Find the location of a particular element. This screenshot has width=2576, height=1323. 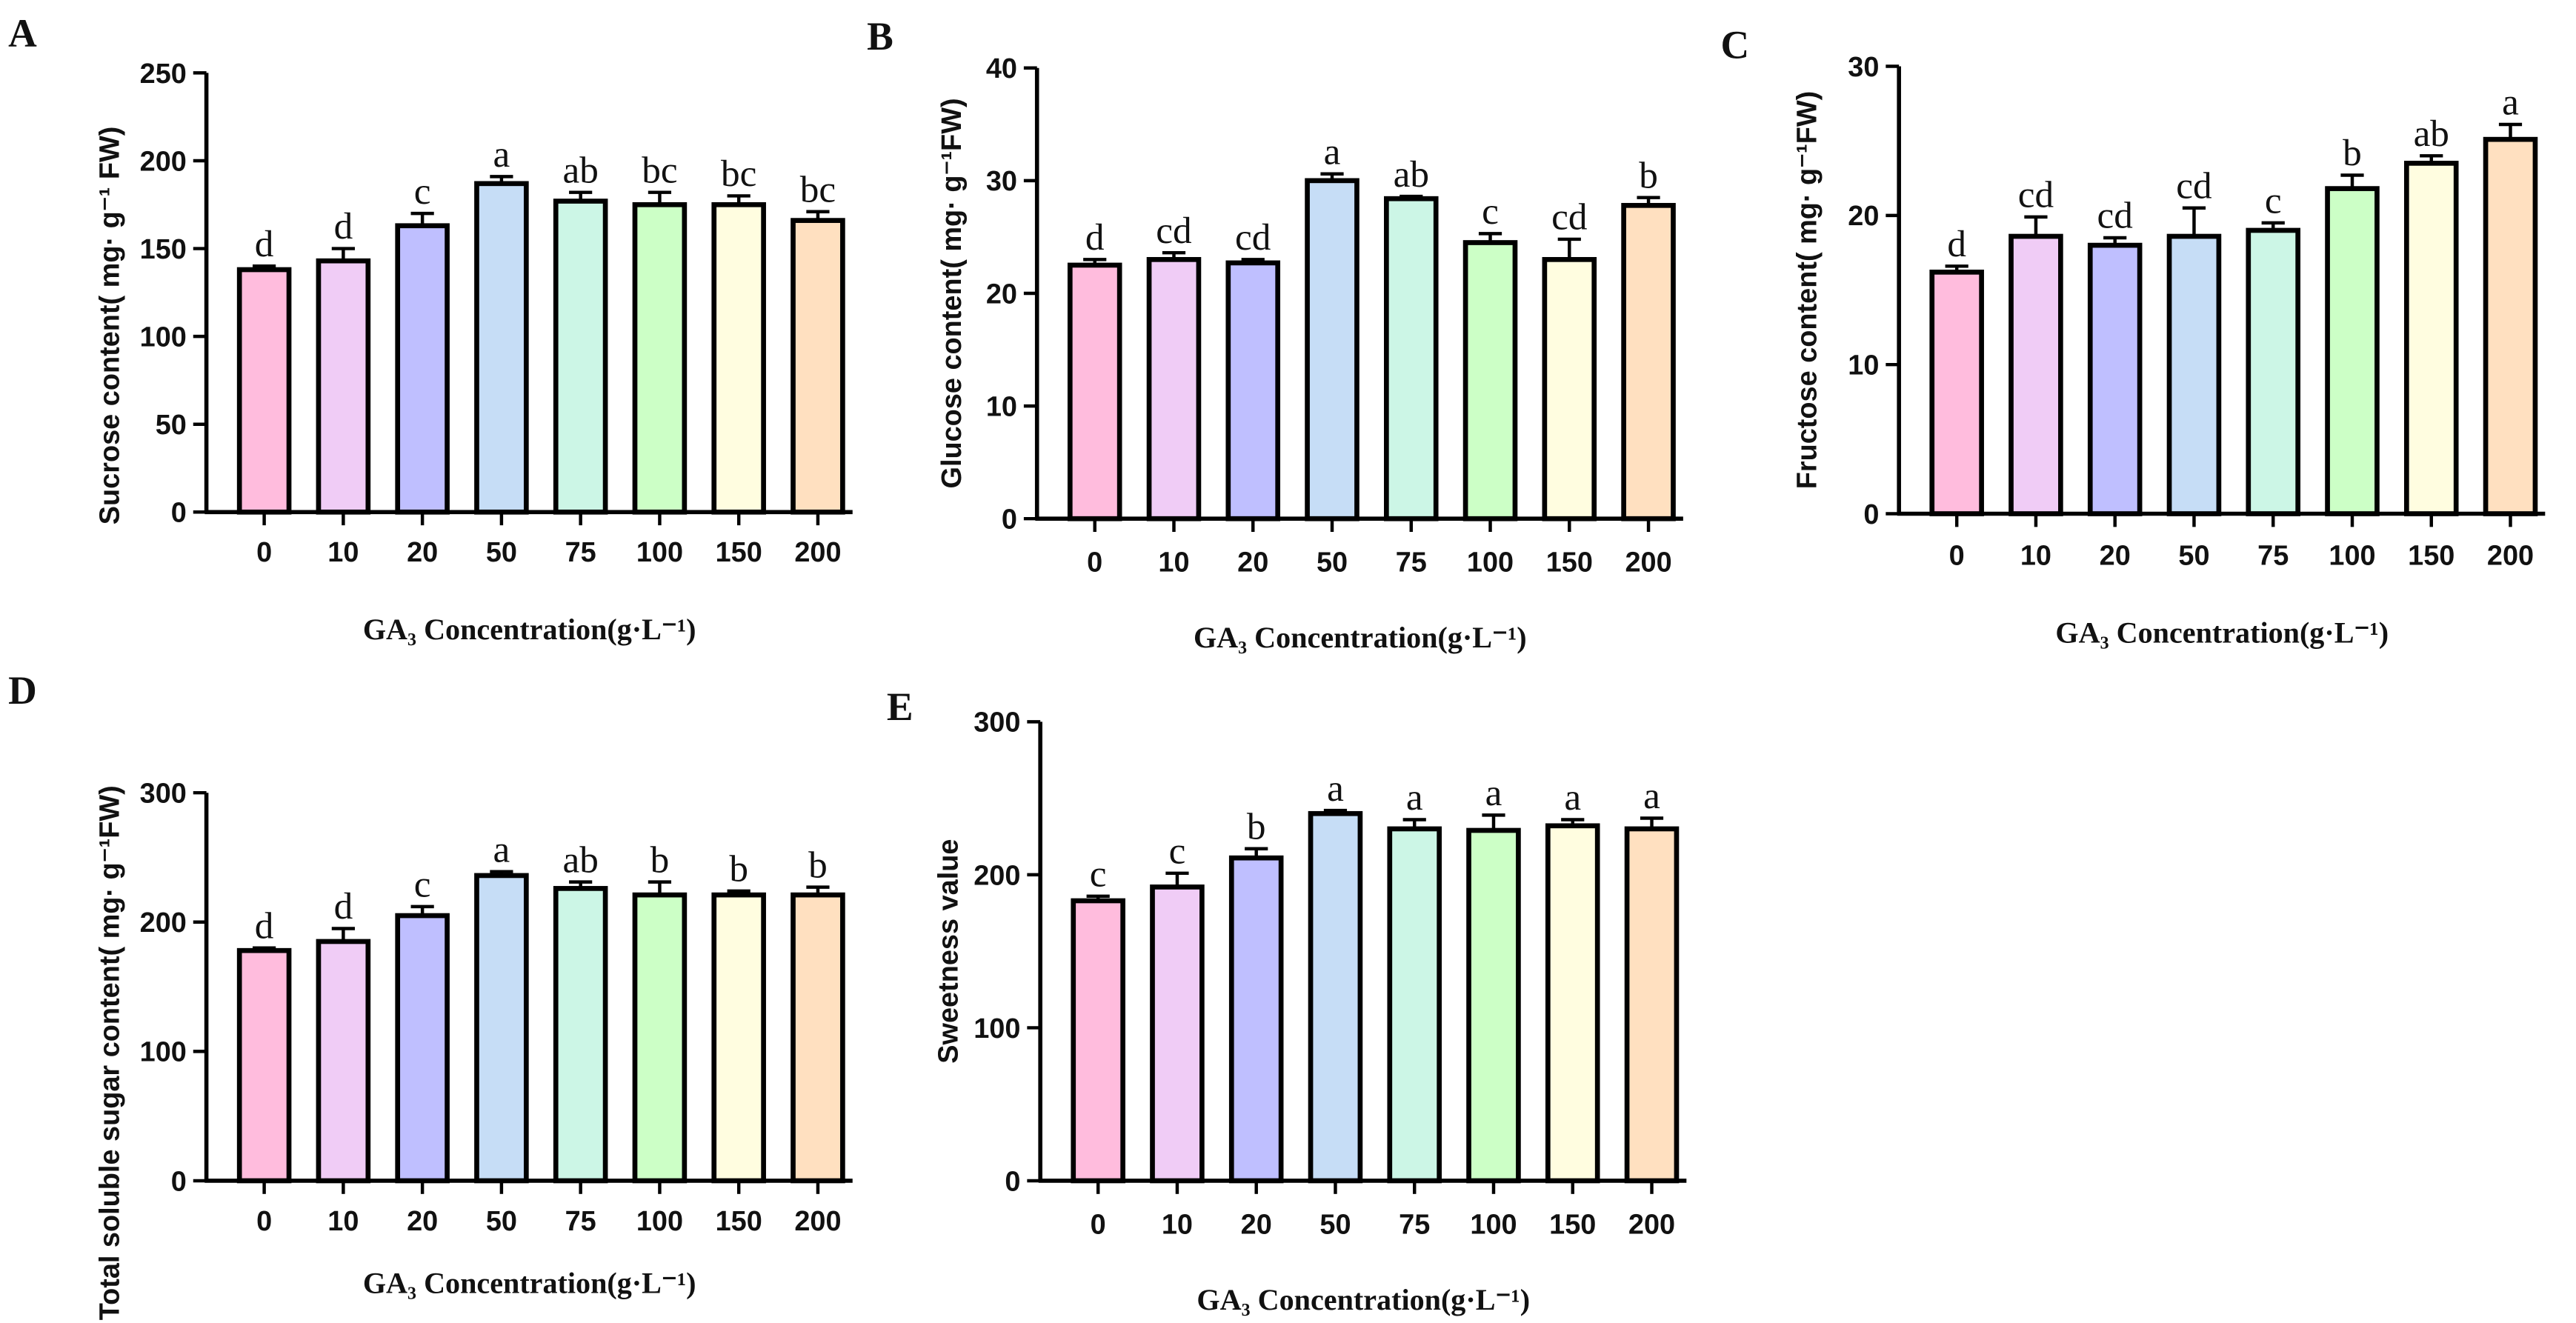

y-tick-label: 10 is located at coordinates (1863, 365).